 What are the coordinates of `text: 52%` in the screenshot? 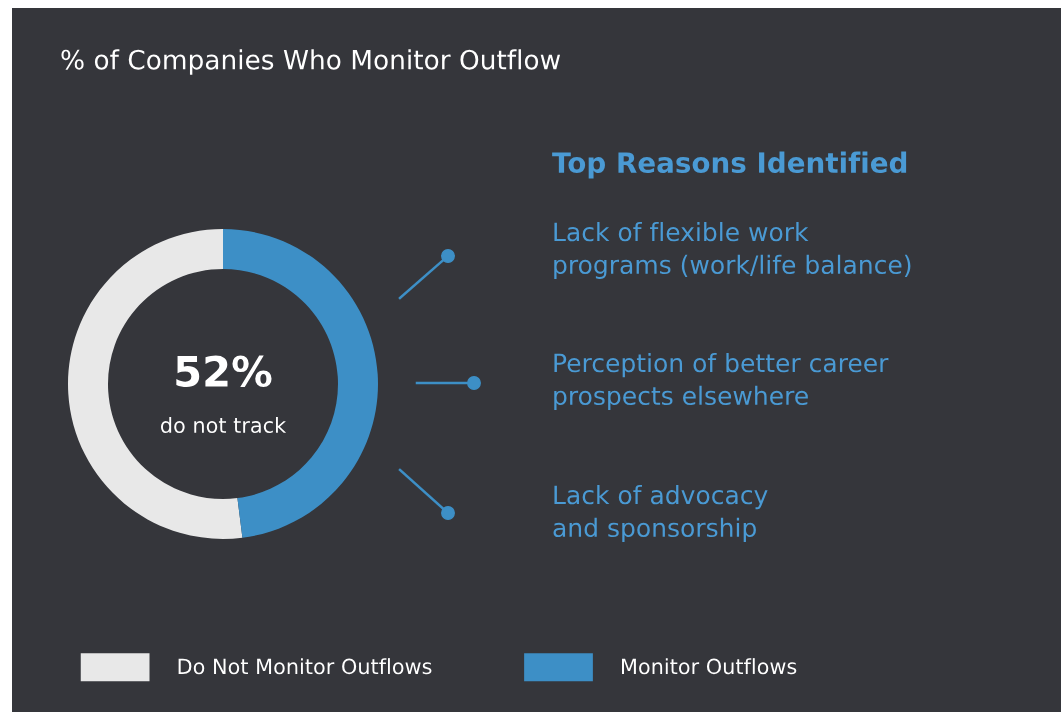 It's located at (224, 371).